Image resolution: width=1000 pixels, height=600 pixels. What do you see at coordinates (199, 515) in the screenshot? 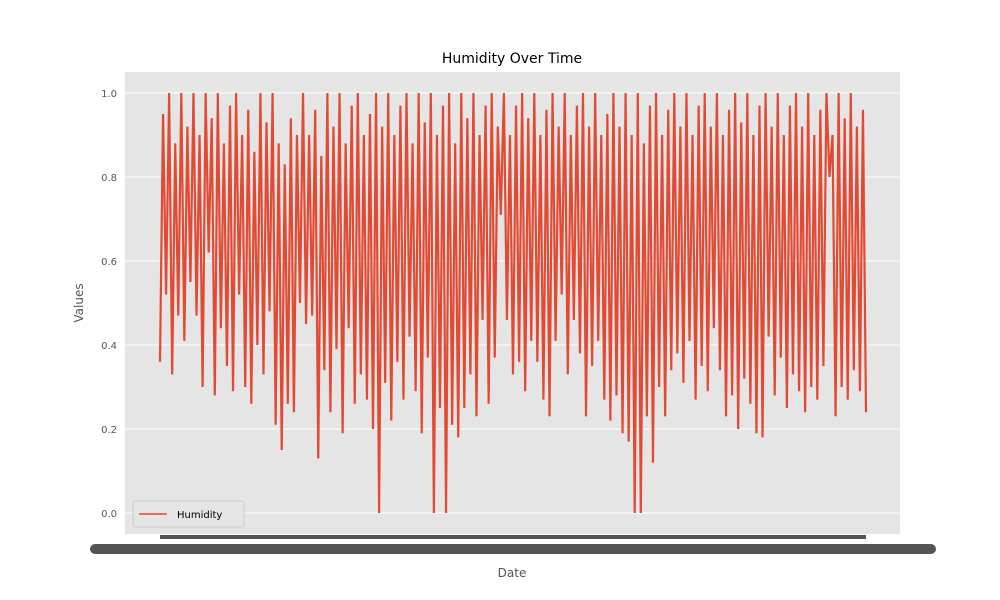
I see `legend-label-humidity: Humidity` at bounding box center [199, 515].